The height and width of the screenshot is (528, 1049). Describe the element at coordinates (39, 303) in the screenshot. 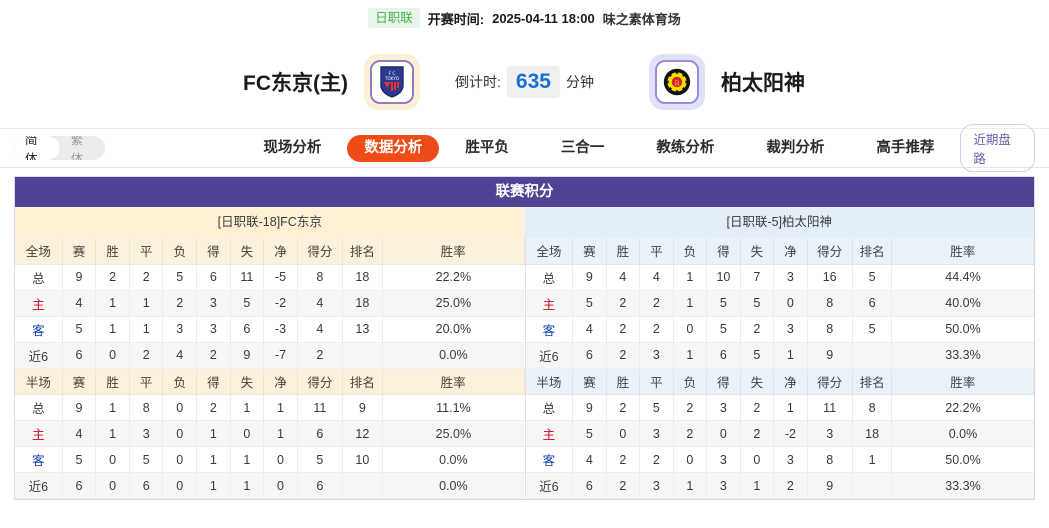

I see `home-fulltime-row-label: 主` at that location.